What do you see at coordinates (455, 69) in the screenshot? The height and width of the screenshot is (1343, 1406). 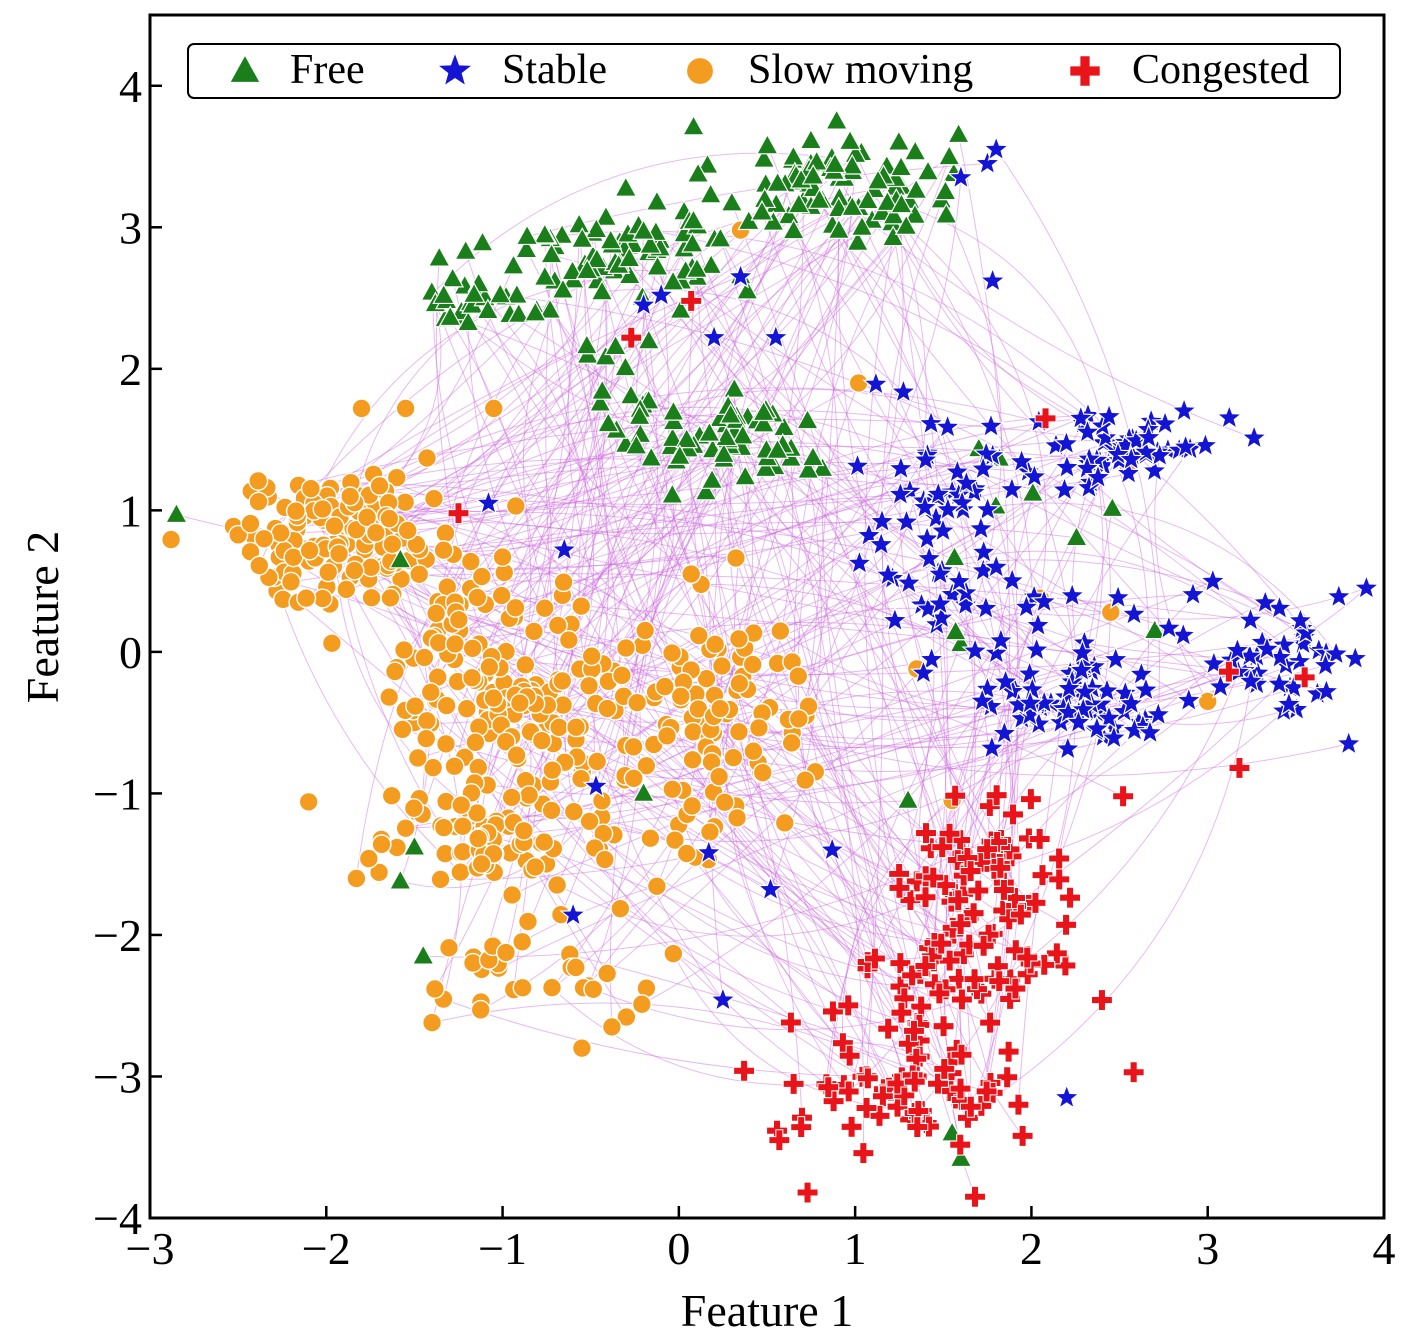 I see `legend-marker-stable` at bounding box center [455, 69].